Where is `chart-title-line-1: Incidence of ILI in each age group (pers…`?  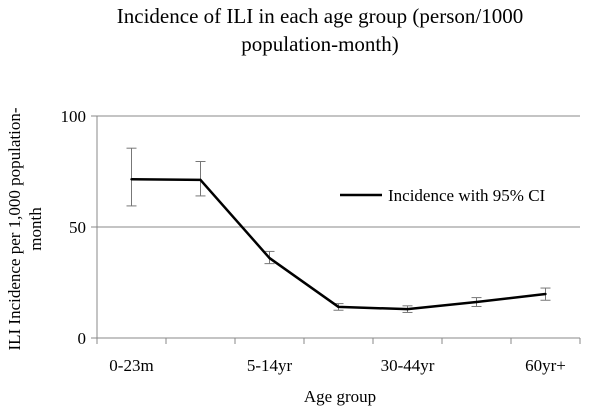
chart-title-line-1: Incidence of ILI in each age group (pers… is located at coordinates (320, 16).